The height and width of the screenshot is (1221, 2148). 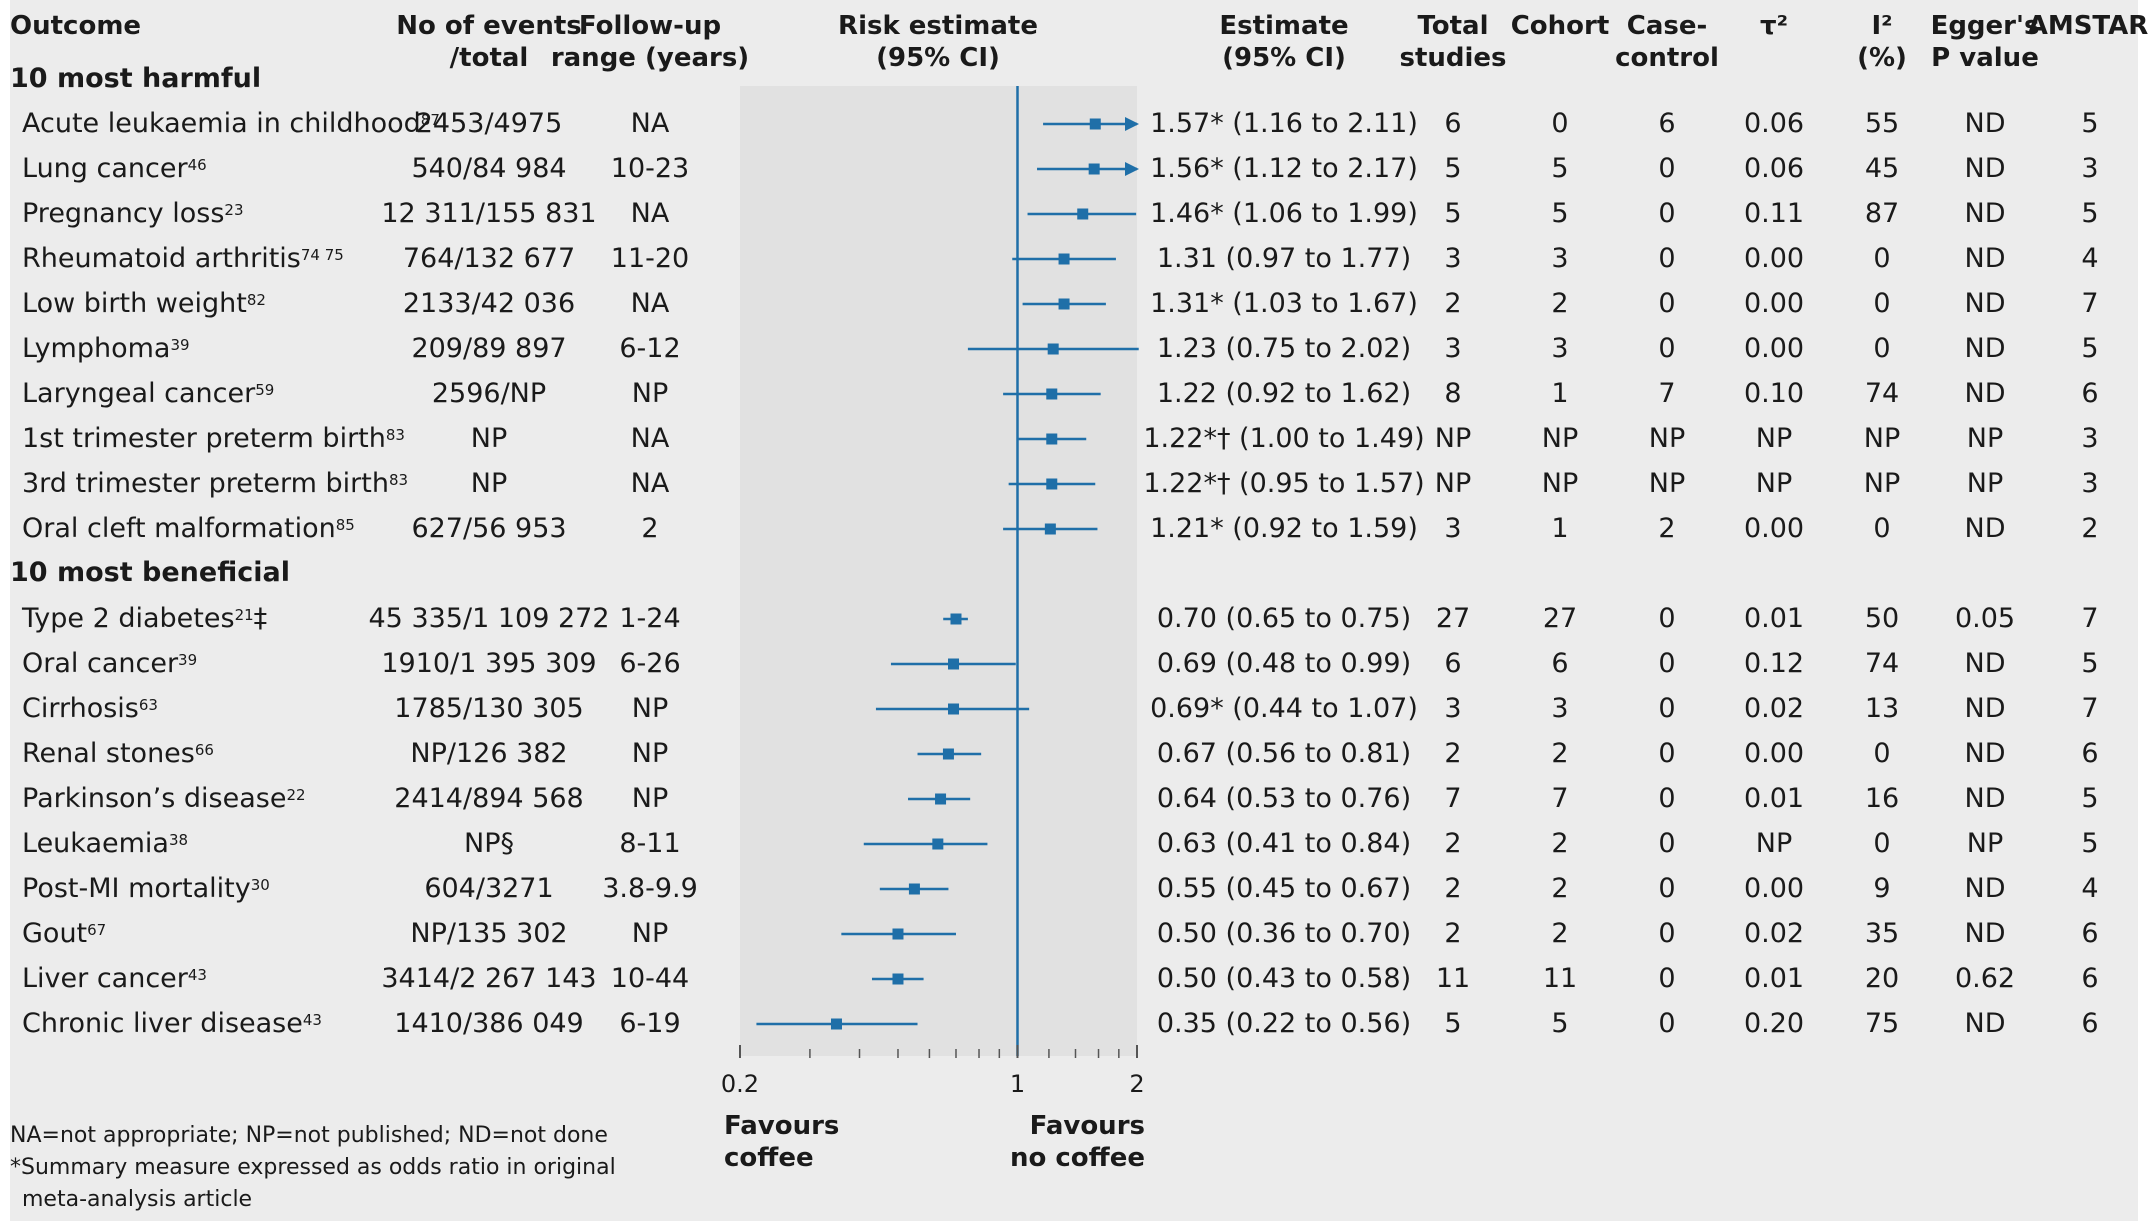 What do you see at coordinates (1667, 528) in the screenshot?
I see `casecontrol-cell: 2` at bounding box center [1667, 528].